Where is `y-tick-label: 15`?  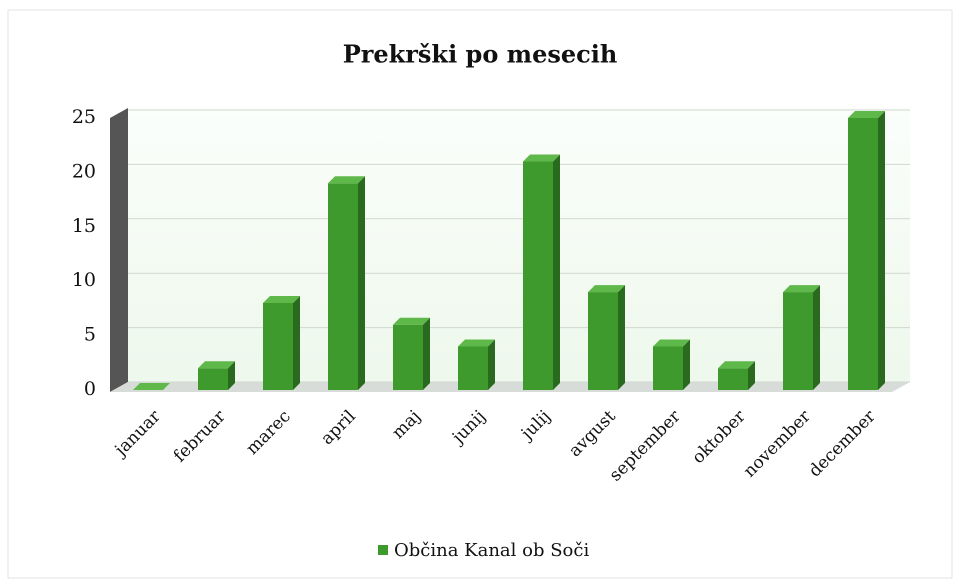
y-tick-label: 15 is located at coordinates (84, 226).